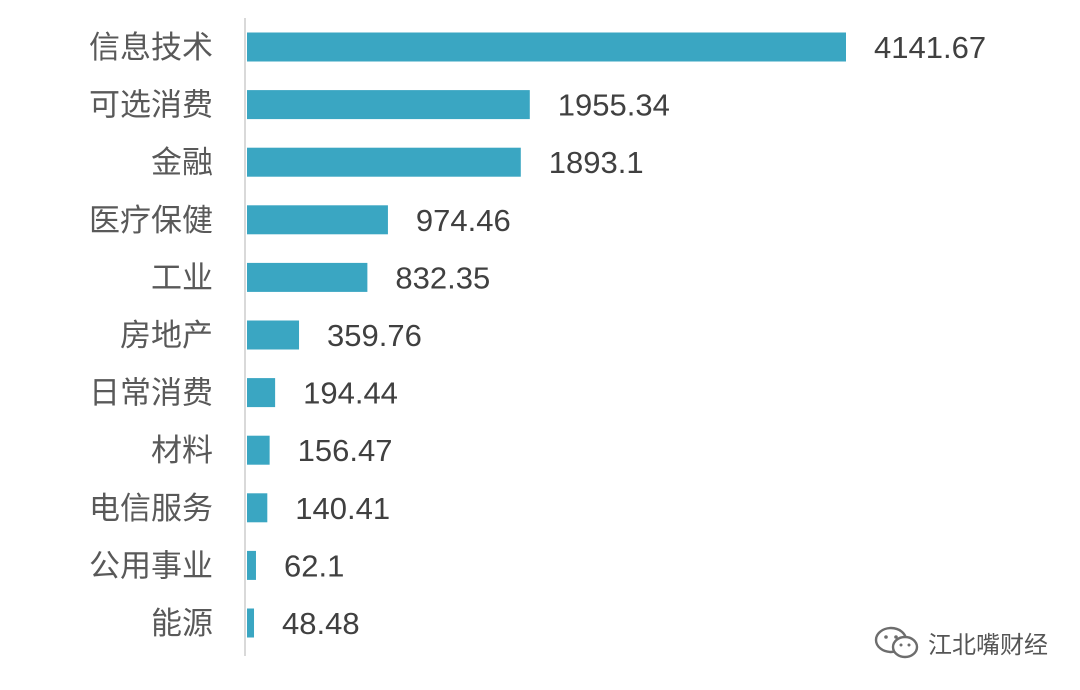 The width and height of the screenshot is (1080, 690). What do you see at coordinates (596, 162) in the screenshot?
I see `value-label: 1893.1` at bounding box center [596, 162].